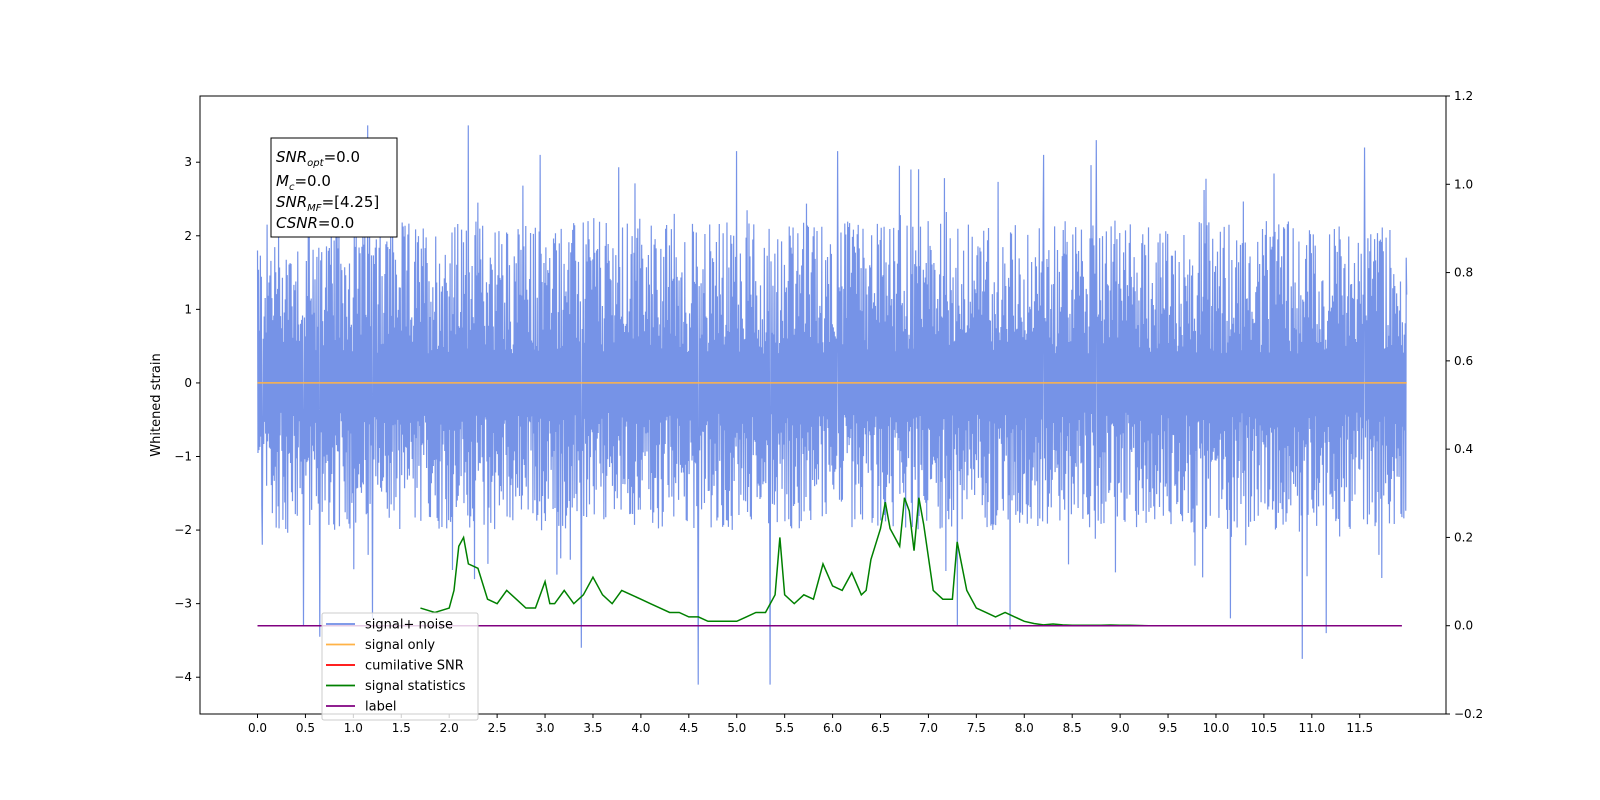 This screenshot has height=800, width=1600. Describe the element at coordinates (318, 158) in the screenshot. I see `annotation-snr-opt: SNRopt=0.0` at that location.